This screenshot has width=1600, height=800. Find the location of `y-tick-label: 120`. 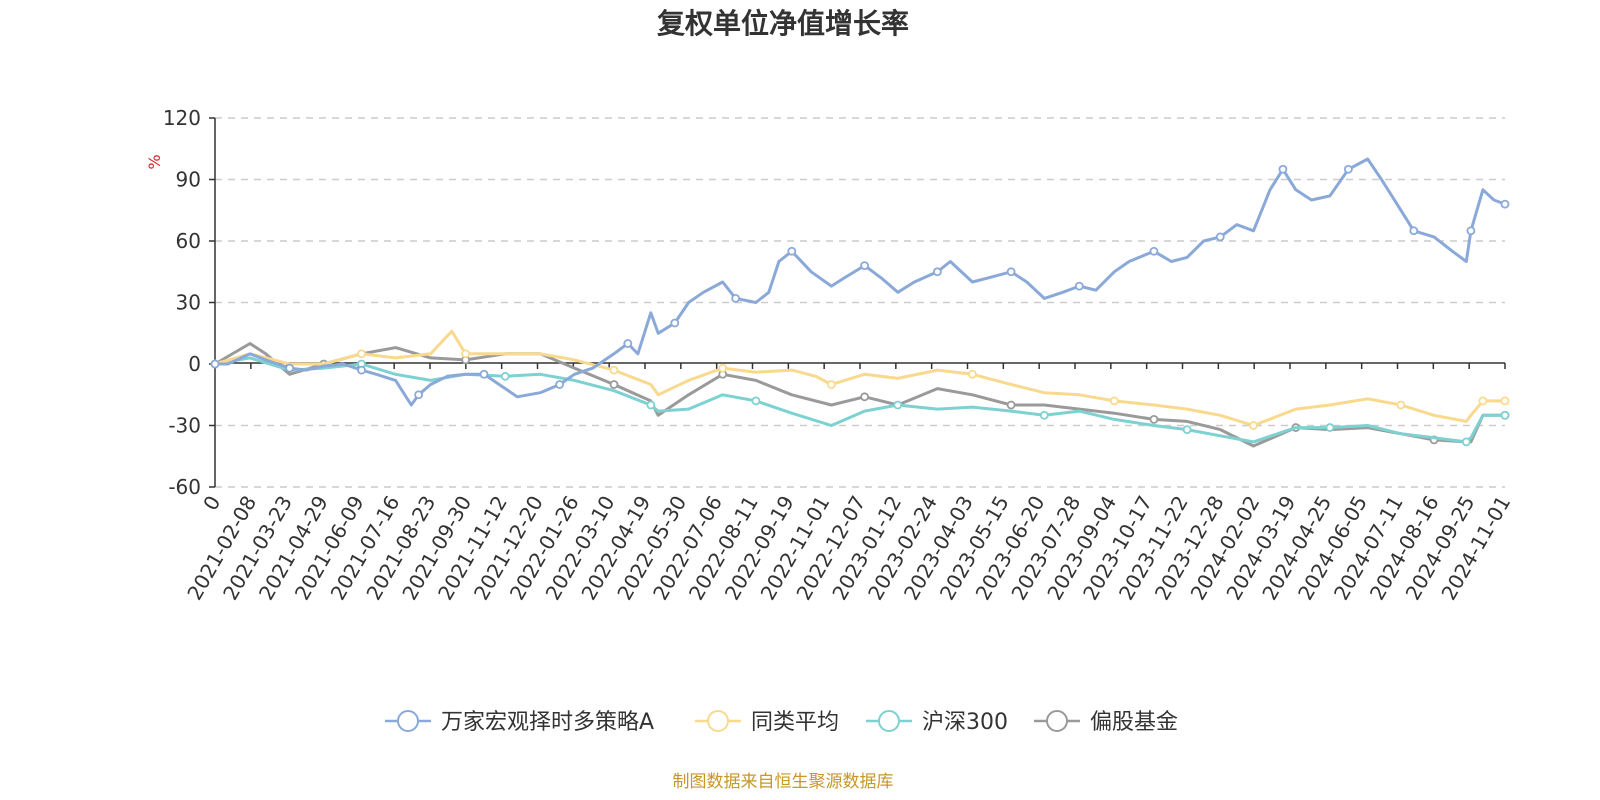

y-tick-label: 120 is located at coordinates (182, 118).